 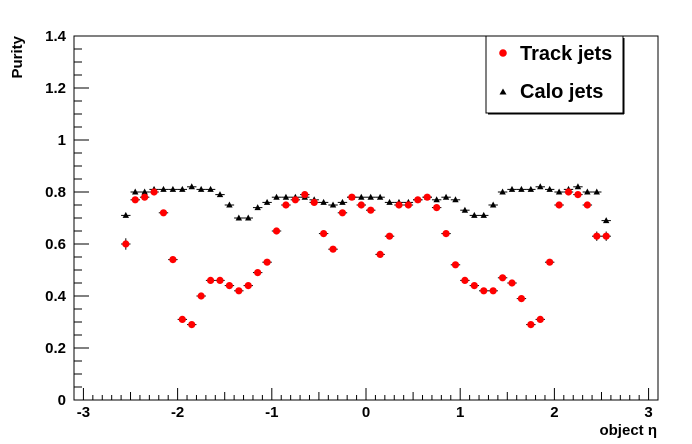 What do you see at coordinates (554, 412) in the screenshot?
I see `x-tick-label: 2` at bounding box center [554, 412].